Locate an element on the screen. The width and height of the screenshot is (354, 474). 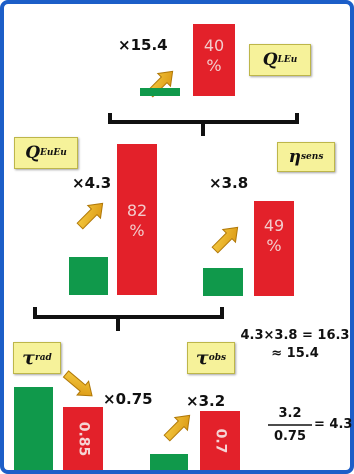
bar-red-top-value: 40 % is located at coordinates (214, 55).